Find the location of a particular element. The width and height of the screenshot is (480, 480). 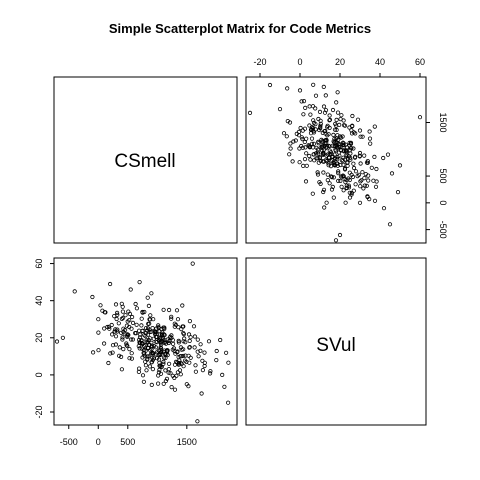

tick-label-bottom-svul: -500 is located at coordinates (69, 442).